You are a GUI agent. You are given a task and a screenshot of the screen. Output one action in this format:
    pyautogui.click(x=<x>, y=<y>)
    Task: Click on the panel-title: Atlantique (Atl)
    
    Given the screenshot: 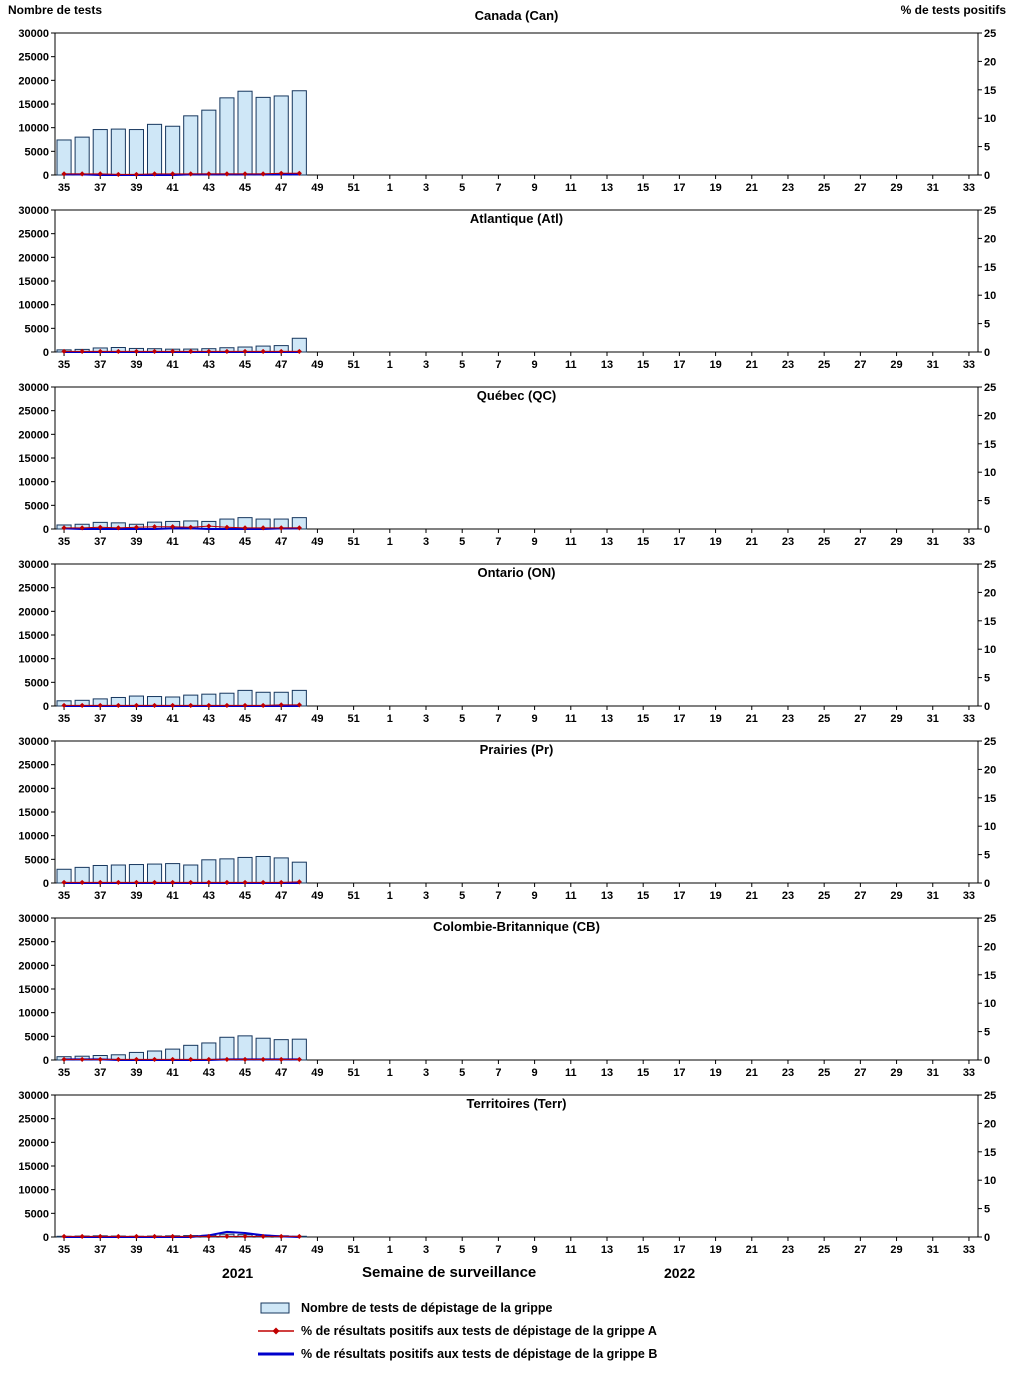 What is the action you would take?
    pyautogui.click(x=516, y=218)
    